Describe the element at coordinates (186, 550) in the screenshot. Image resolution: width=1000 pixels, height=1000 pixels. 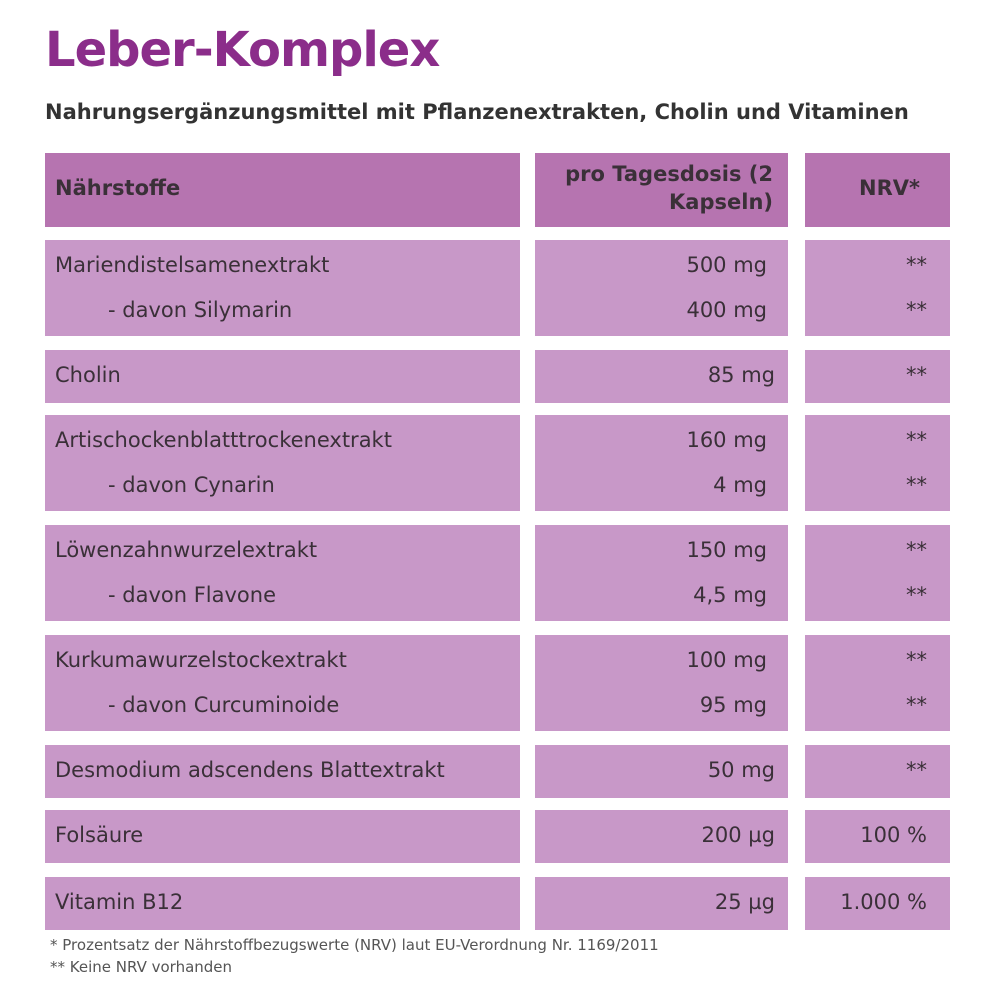
I see `nutrient: Löwenzahnwurzelextrakt` at that location.